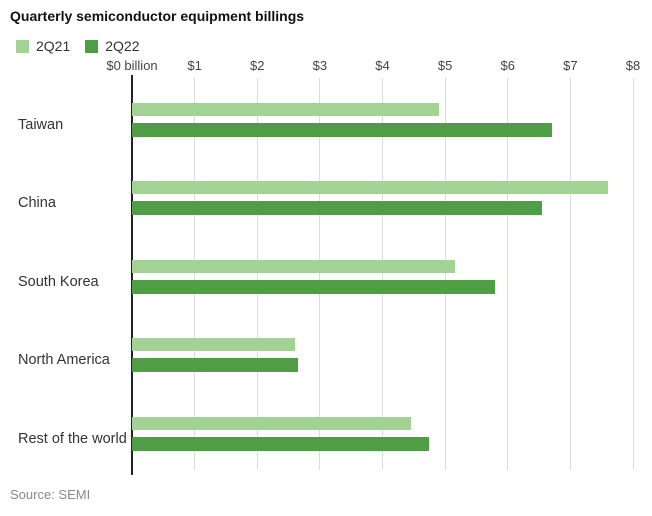  Describe the element at coordinates (285, 109) in the screenshot. I see `bar-2q21-taiwan` at that location.